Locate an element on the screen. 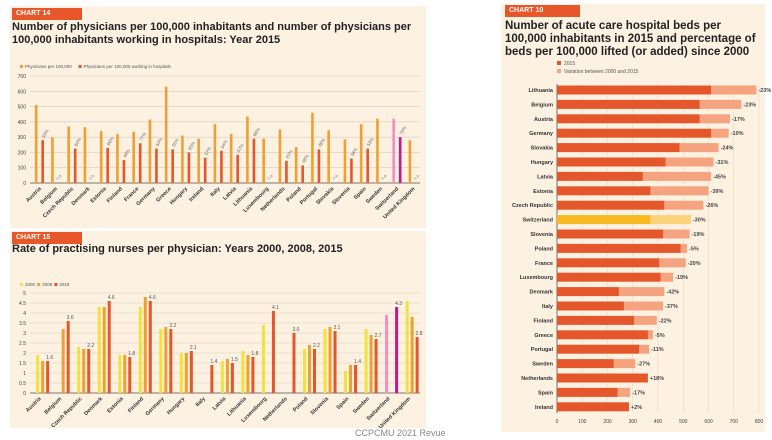 Image resolution: width=772 pixels, height=440 pixels. y-tick-label: 200 is located at coordinates (22, 153).